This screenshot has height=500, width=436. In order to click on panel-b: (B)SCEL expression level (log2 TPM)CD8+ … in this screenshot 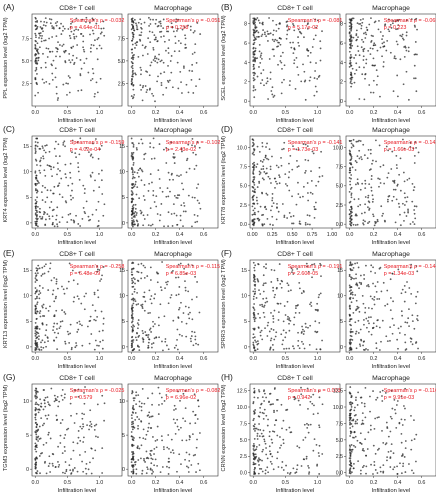, I will do `click(328, 63)`.